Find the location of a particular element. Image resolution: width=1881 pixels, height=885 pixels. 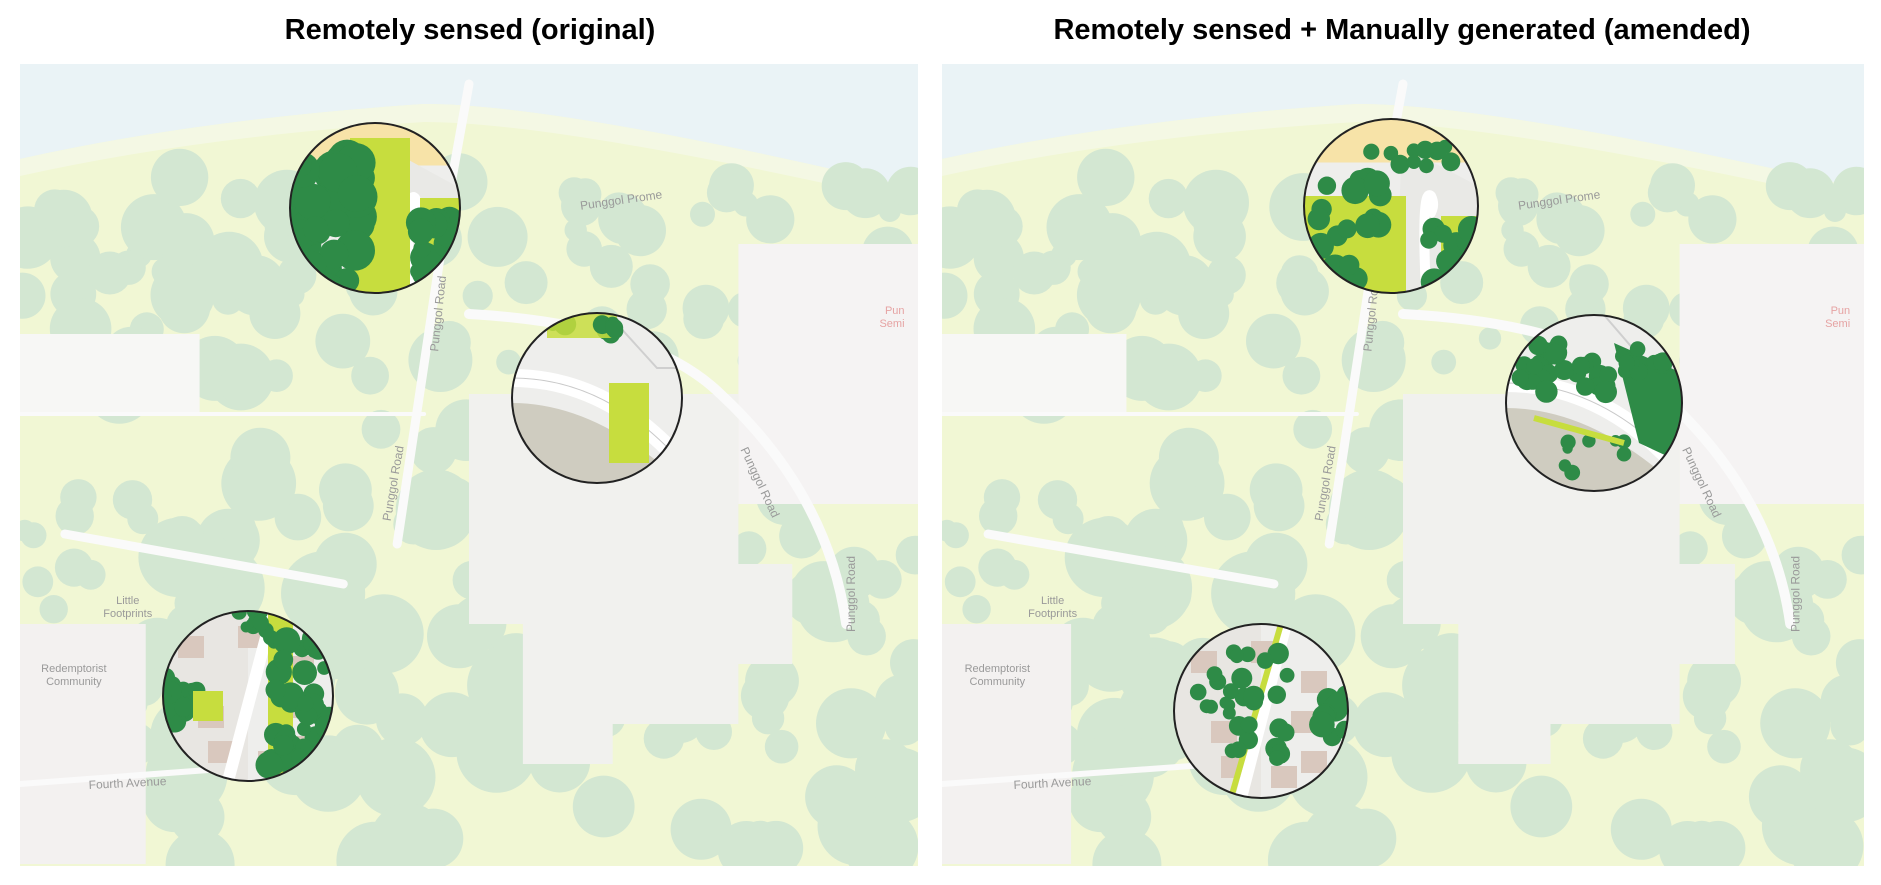

road-edge is located at coordinates (597, 420).